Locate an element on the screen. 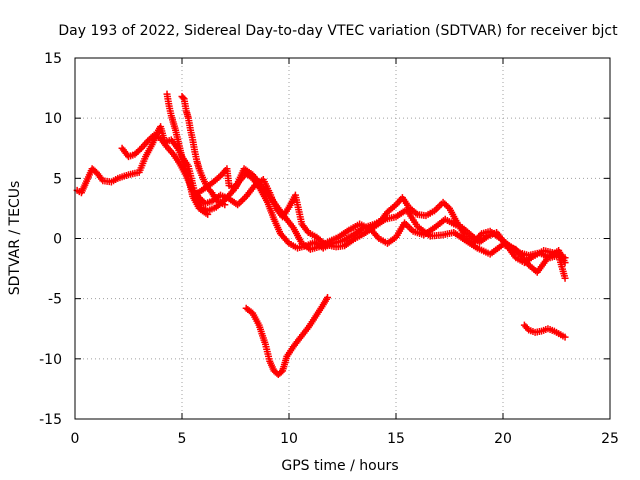 The image size is (640, 480). series-track-g is located at coordinates (544, 331).